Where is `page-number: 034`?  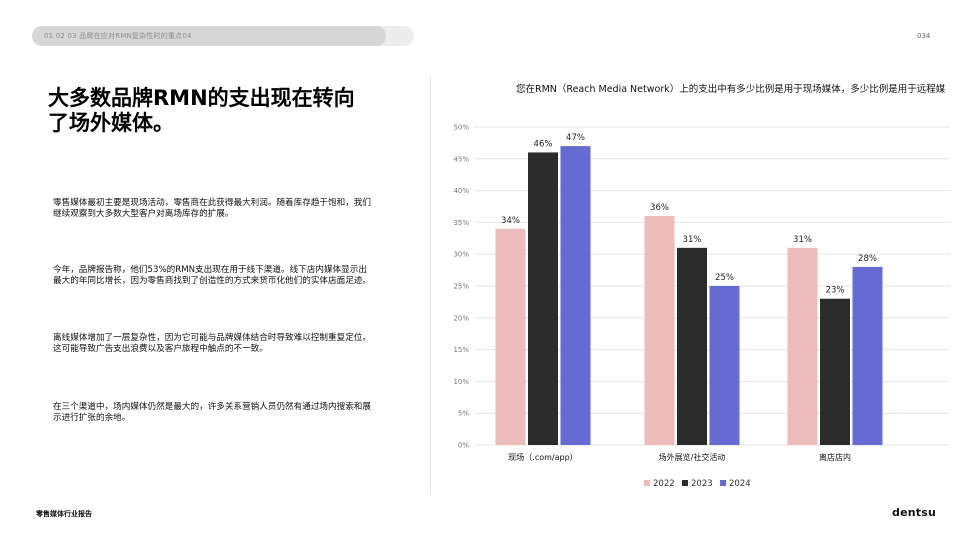
page-number: 034 is located at coordinates (924, 36).